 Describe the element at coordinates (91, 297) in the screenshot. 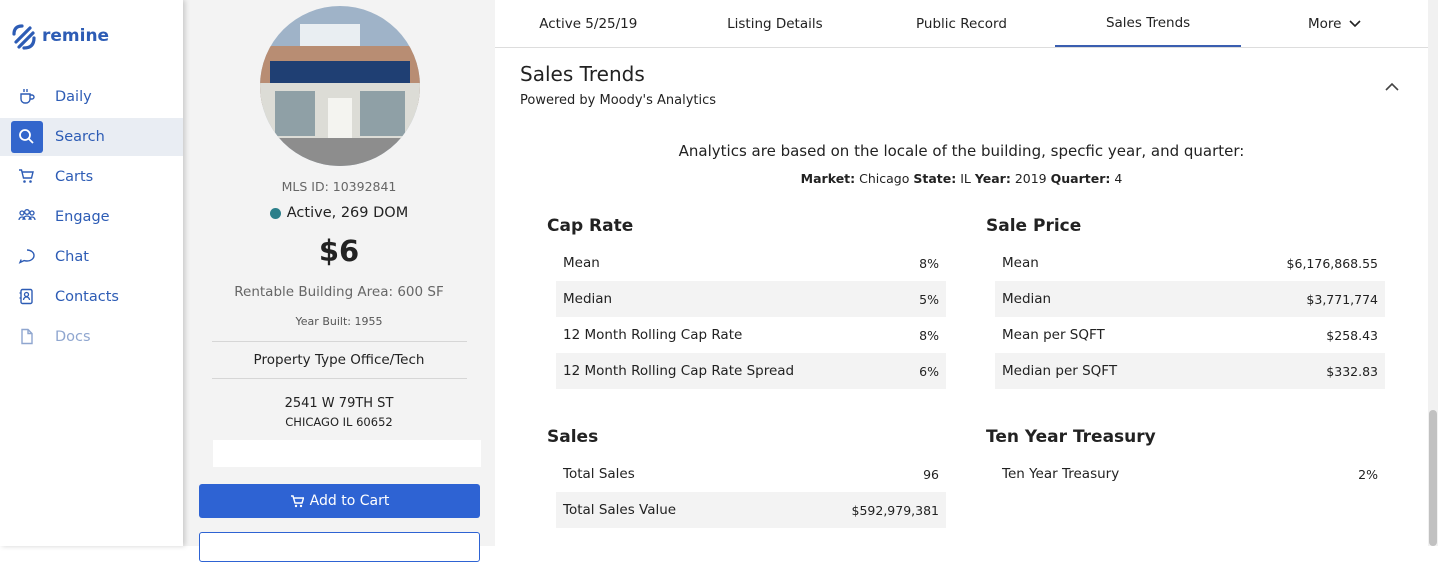

I see `nav-item: Contacts` at that location.